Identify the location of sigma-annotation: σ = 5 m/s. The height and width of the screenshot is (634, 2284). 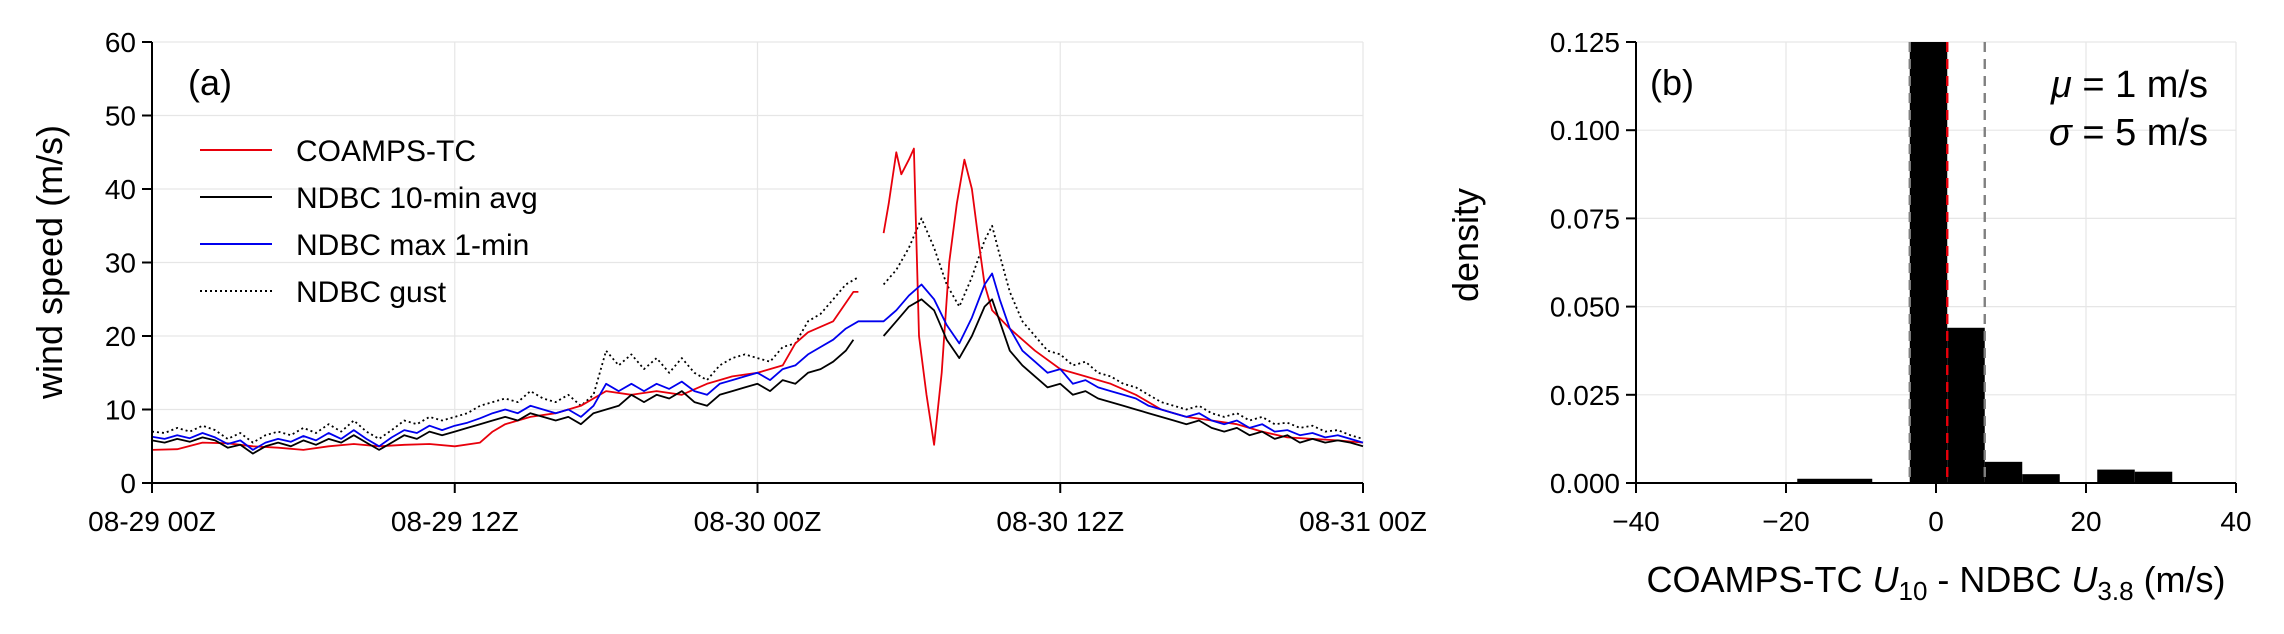
(2128, 133).